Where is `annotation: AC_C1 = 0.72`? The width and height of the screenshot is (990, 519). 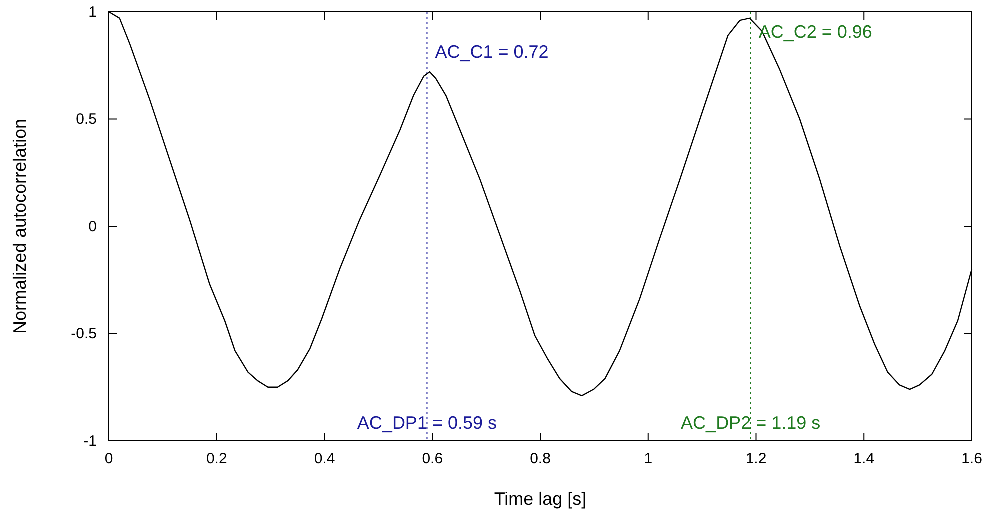
annotation: AC_C1 = 0.72 is located at coordinates (492, 52).